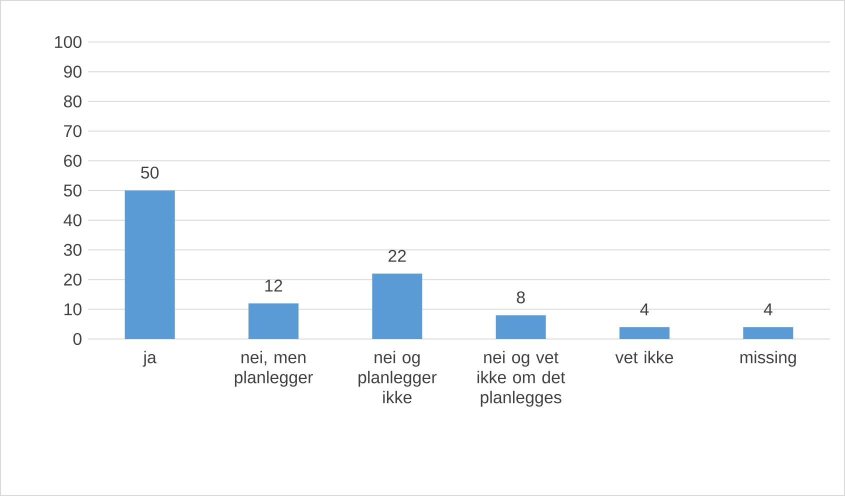 This screenshot has height=496, width=845. Describe the element at coordinates (520, 297) in the screenshot. I see `data-label: 8` at that location.